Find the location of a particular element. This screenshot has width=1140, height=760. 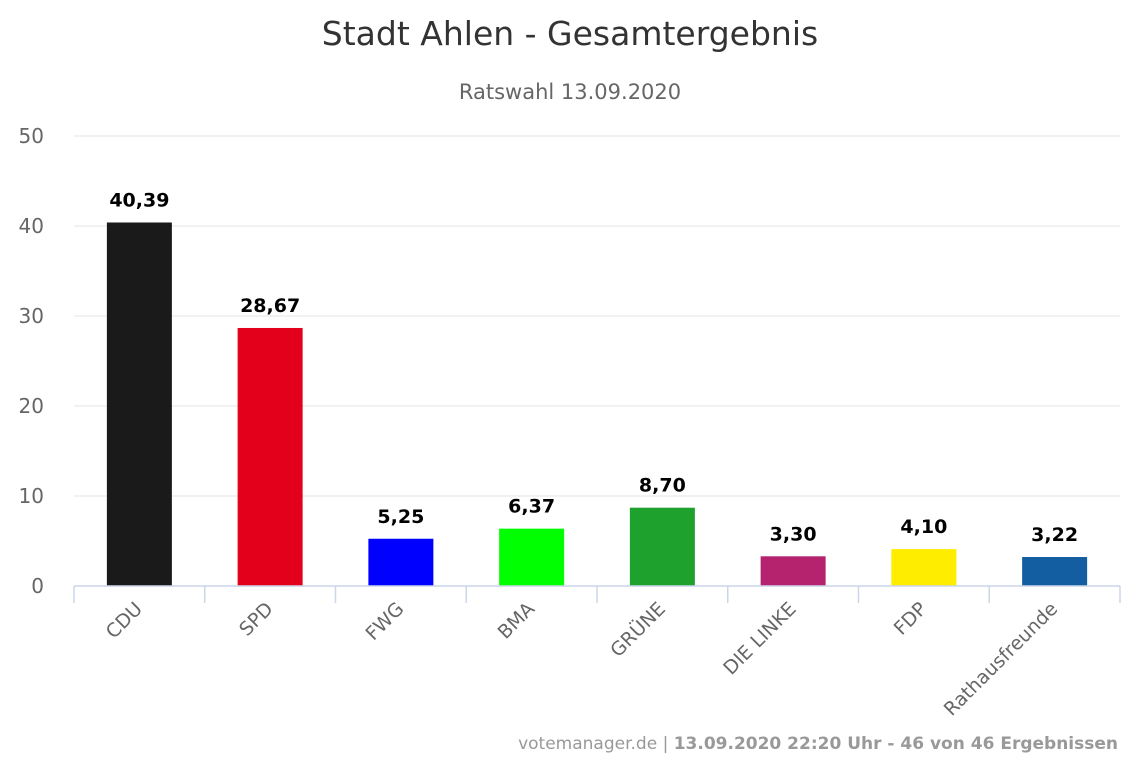

credit-source: votemanager.de is located at coordinates (588, 744).